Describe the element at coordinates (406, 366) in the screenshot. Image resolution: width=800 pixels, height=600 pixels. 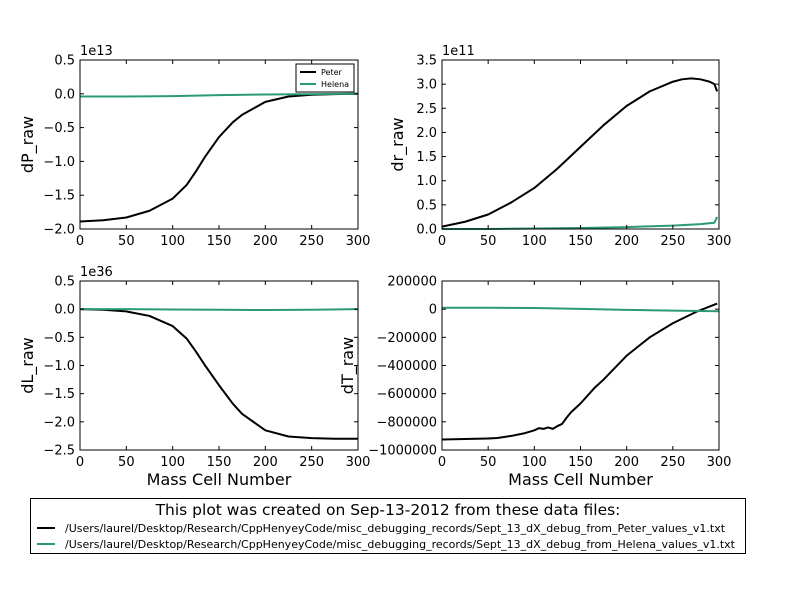
I see `y-tick-label: −400000` at that location.